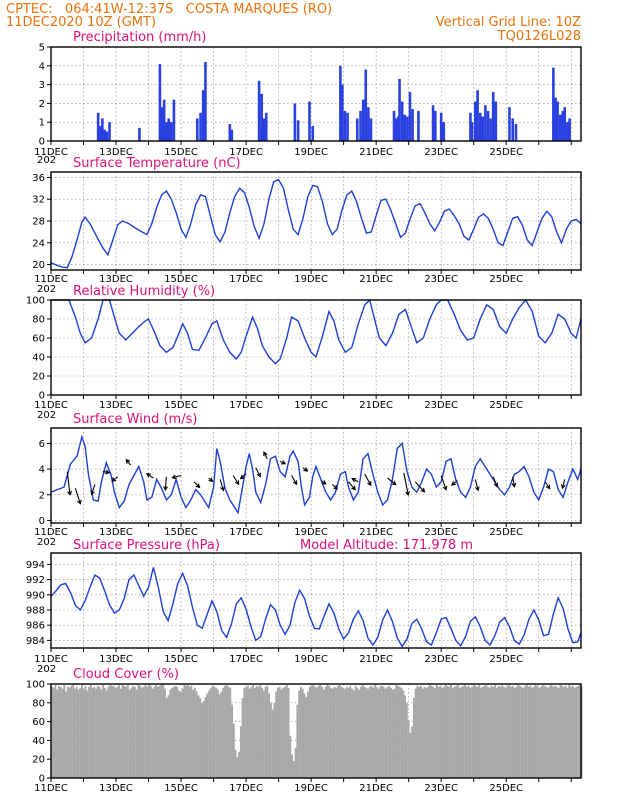  What do you see at coordinates (38, 722) in the screenshot?
I see `y-tick-label: 60` at bounding box center [38, 722].